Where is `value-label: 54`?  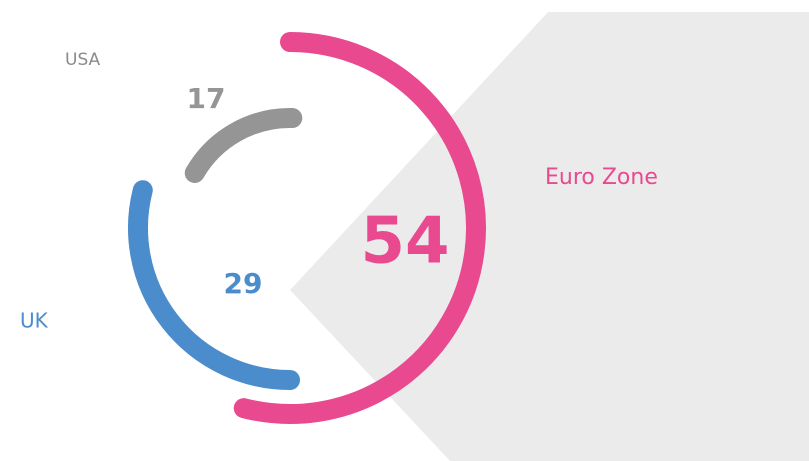
value-label: 54 is located at coordinates (404, 242).